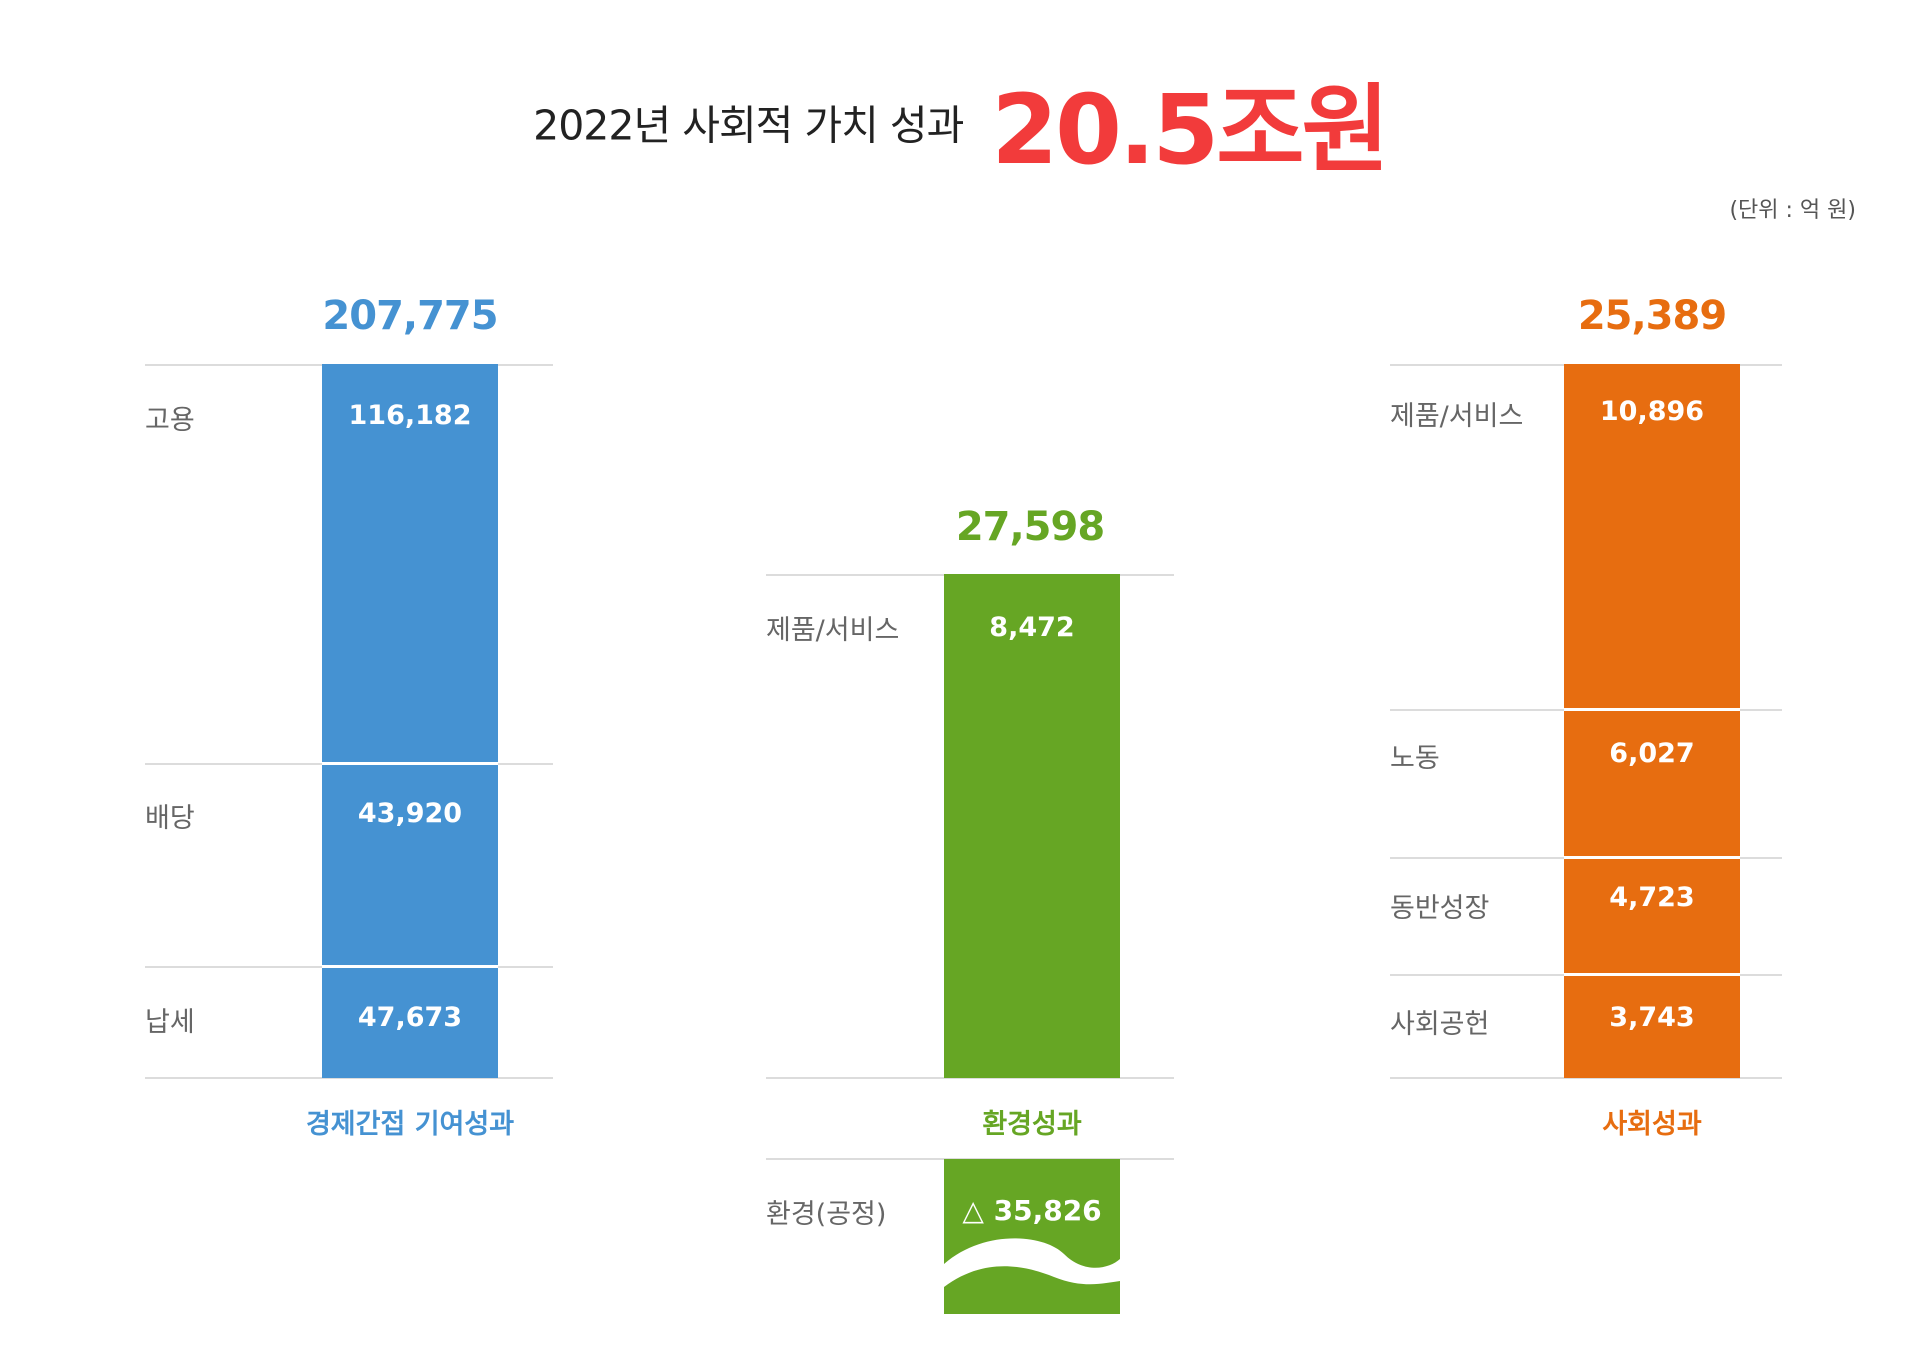 The height and width of the screenshot is (1372, 1920). I want to click on social-seg-value-product: 10,896, so click(1652, 411).